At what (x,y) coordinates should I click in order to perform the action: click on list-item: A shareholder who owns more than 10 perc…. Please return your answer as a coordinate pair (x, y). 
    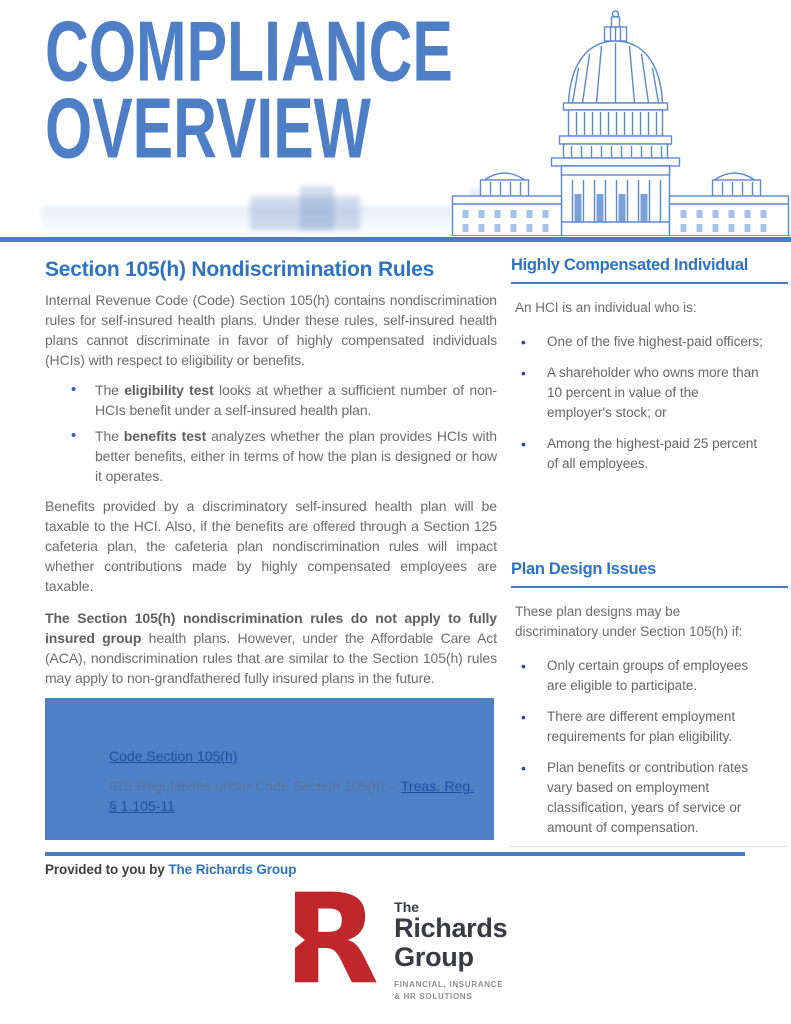
    Looking at the image, I should click on (637, 393).